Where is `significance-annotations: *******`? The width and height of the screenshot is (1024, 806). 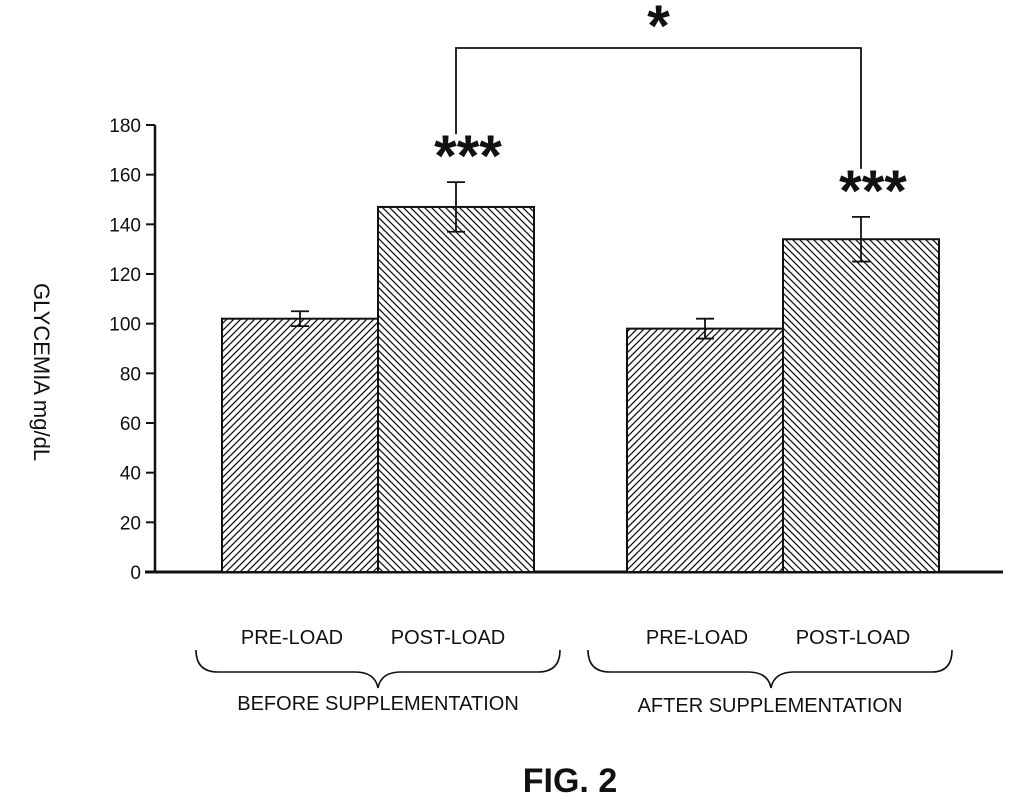
significance-annotations: ******* is located at coordinates (670, 112).